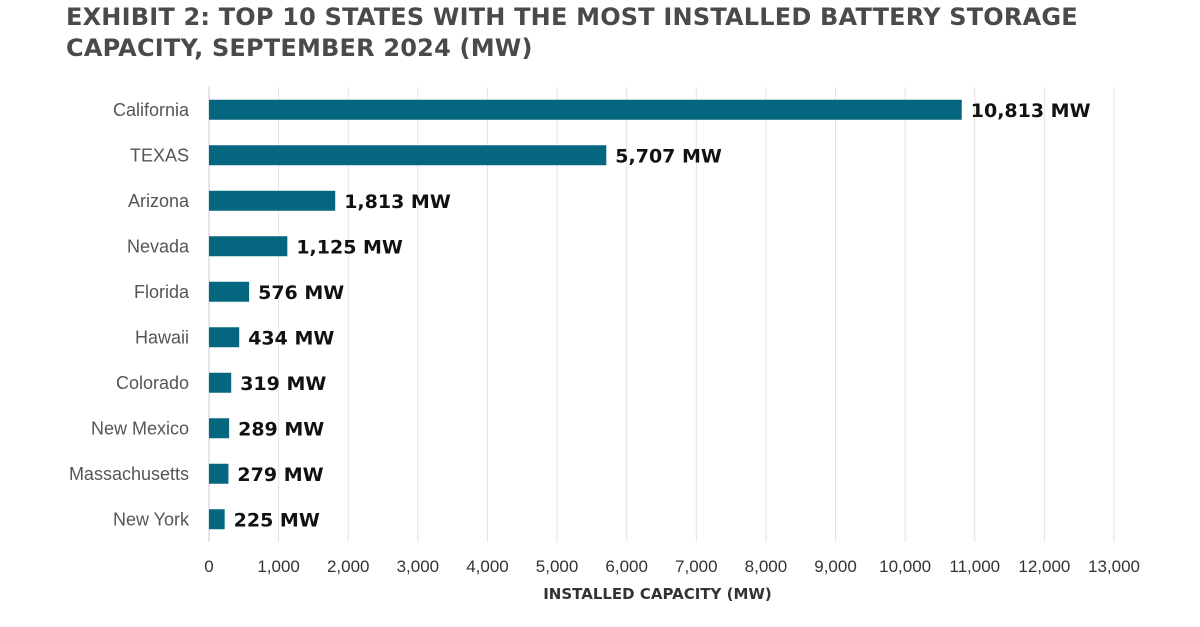 The width and height of the screenshot is (1200, 627). What do you see at coordinates (557, 566) in the screenshot?
I see `x-tick-label-5000: 5,000` at bounding box center [557, 566].